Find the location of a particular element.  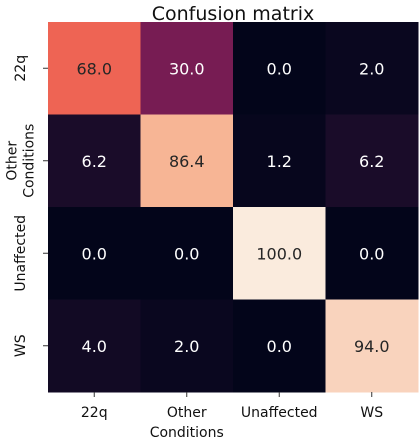

row-tick-label: Conditions is located at coordinates (30, 161).